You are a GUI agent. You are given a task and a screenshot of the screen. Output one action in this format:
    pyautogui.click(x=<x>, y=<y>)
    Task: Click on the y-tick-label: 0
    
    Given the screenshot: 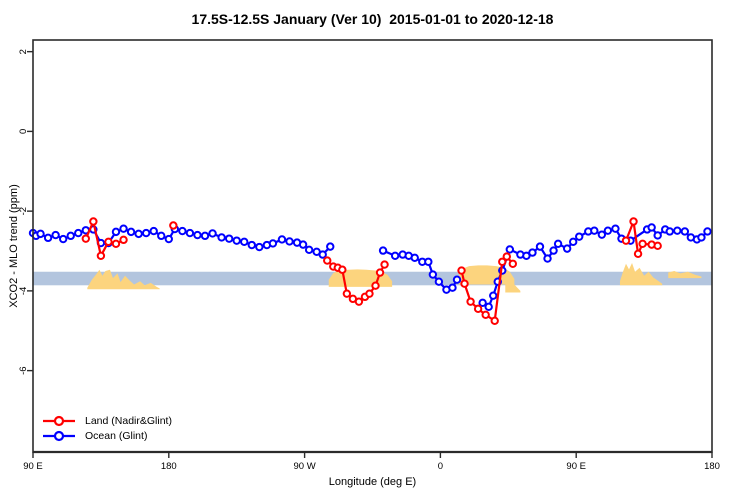 What is the action you would take?
    pyautogui.click(x=23, y=131)
    